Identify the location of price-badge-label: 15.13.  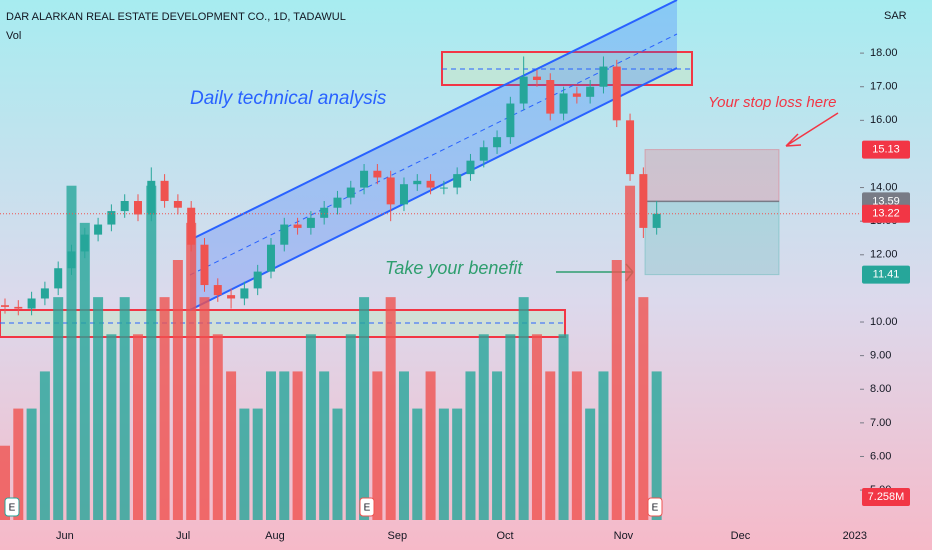
(886, 149).